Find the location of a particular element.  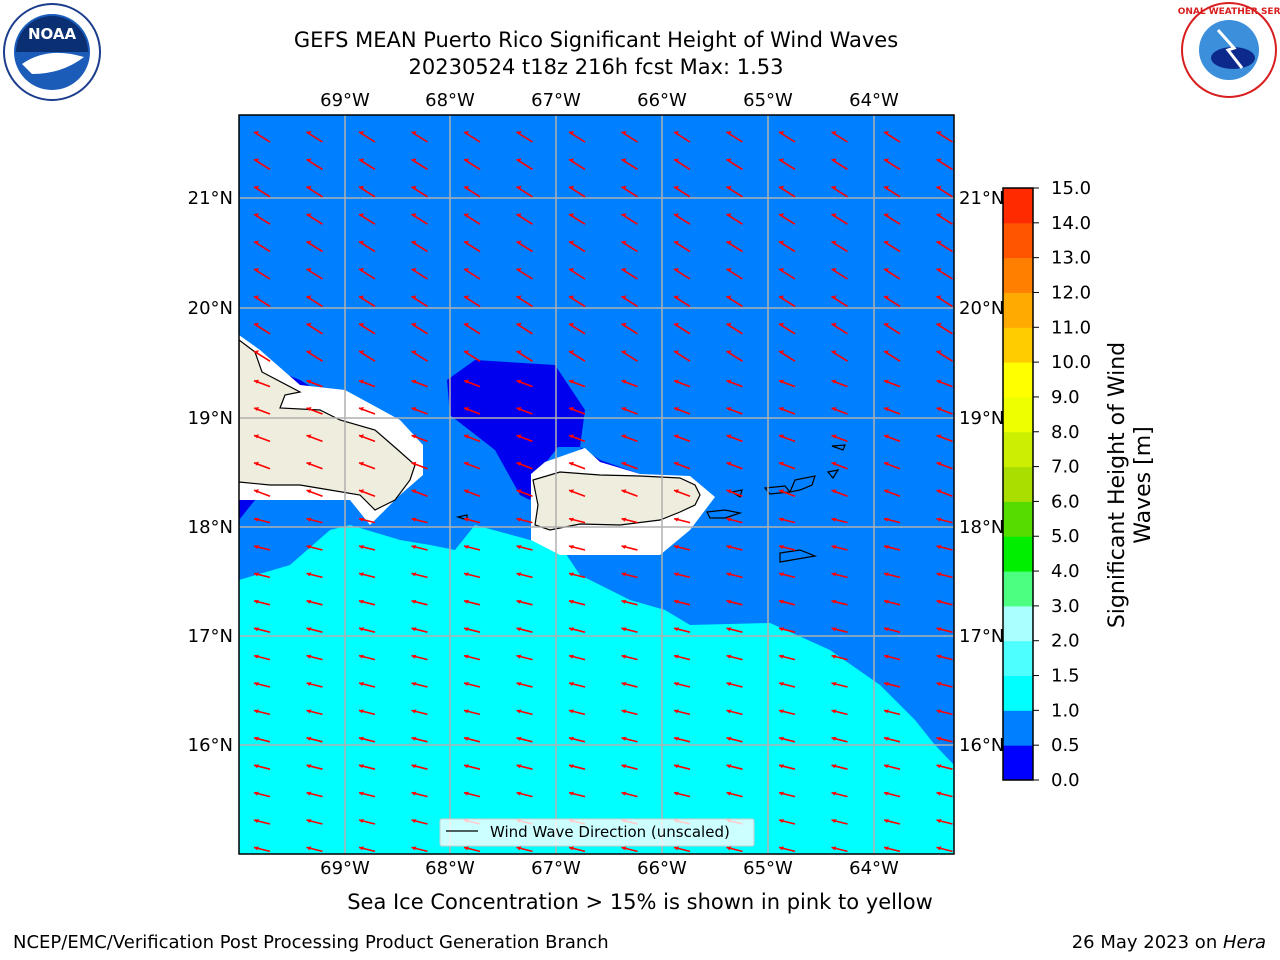

lat-labels-right: 21°N 20°N 19°N 18°N 17°N 16°N is located at coordinates (981, 472).